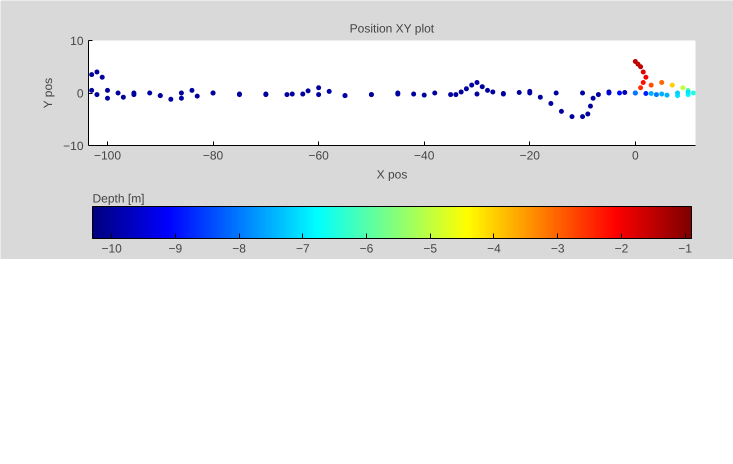  Describe the element at coordinates (494, 249) in the screenshot. I see `color-bar-label: −4` at that location.